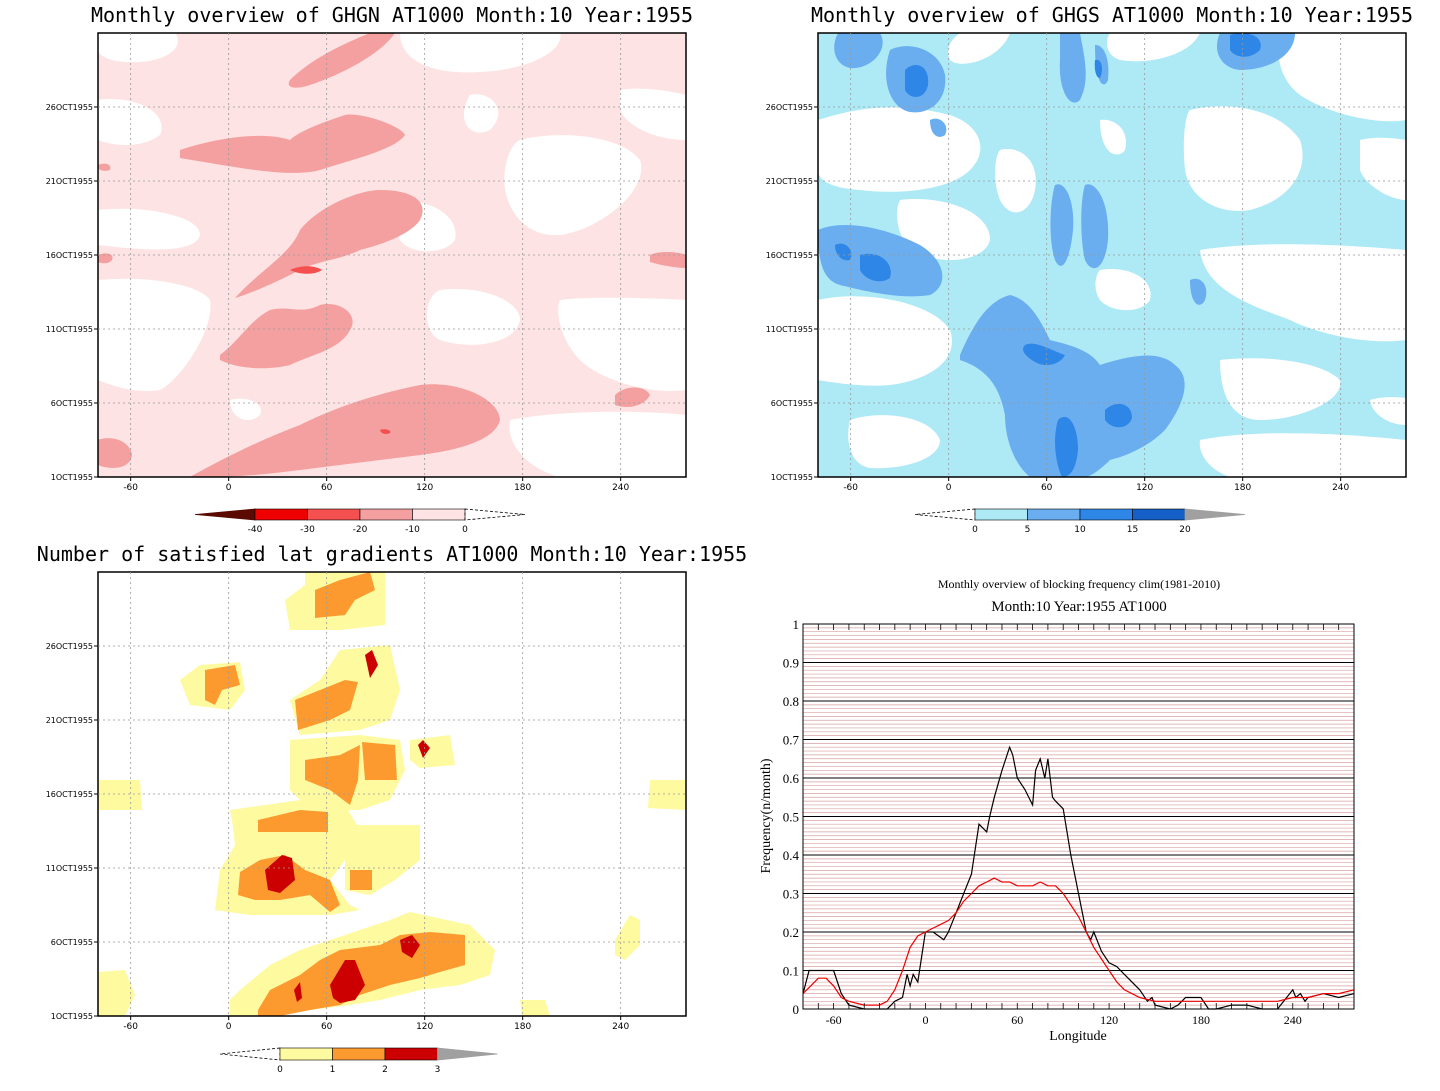 The height and width of the screenshot is (1091, 1440). What do you see at coordinates (522, 488) in the screenshot?
I see `ghgn-xtick-label: 180` at bounding box center [522, 488].